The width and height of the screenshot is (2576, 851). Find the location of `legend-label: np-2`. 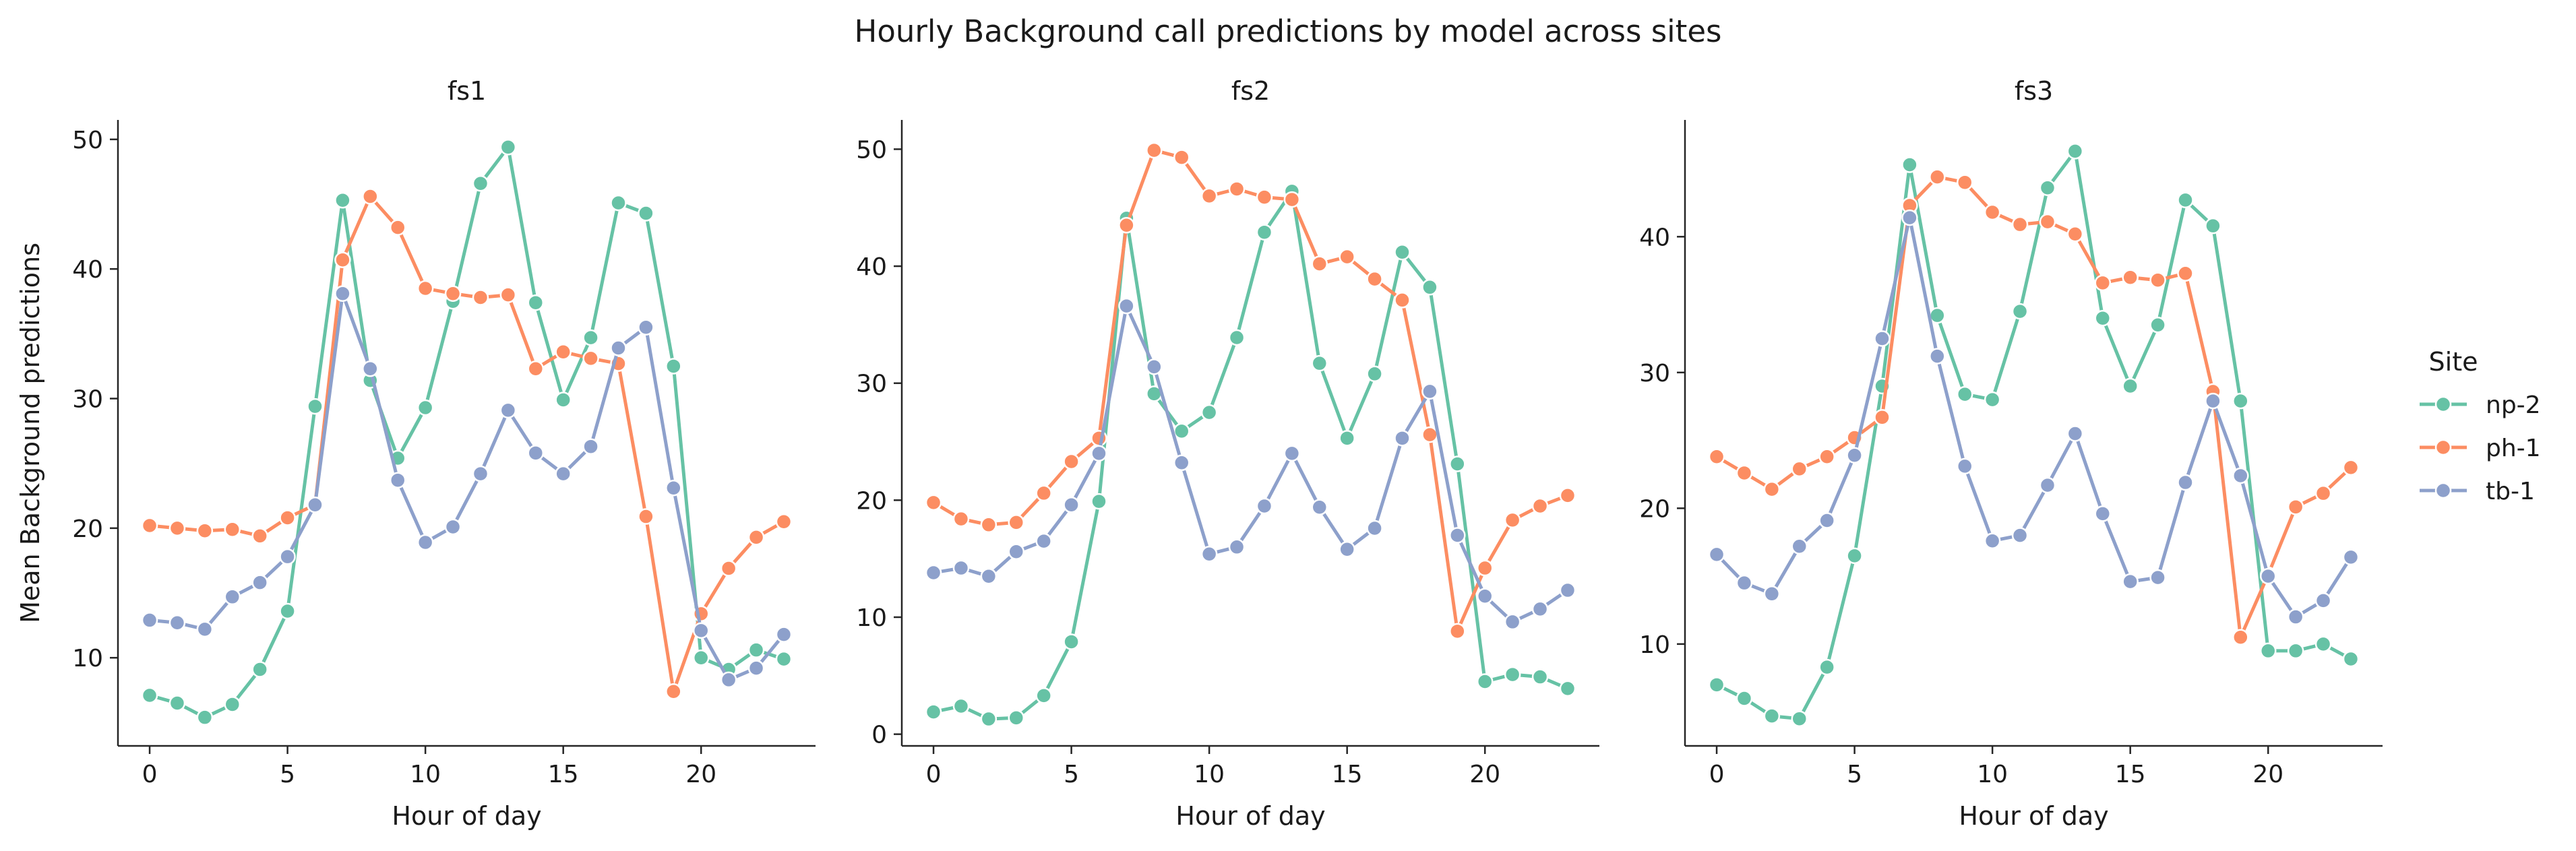

legend-label: np-2 is located at coordinates (2513, 405).